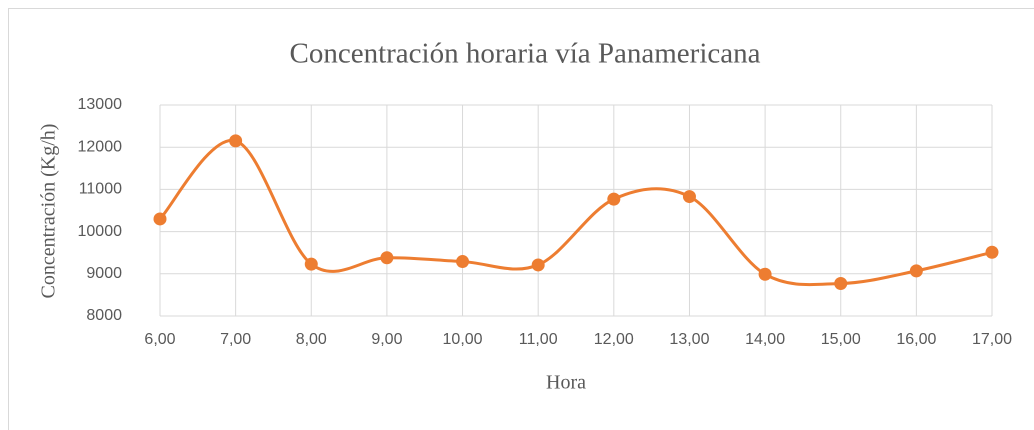 The image size is (1034, 430). What do you see at coordinates (159, 339) in the screenshot?
I see `x-tick-label: 6,00` at bounding box center [159, 339].